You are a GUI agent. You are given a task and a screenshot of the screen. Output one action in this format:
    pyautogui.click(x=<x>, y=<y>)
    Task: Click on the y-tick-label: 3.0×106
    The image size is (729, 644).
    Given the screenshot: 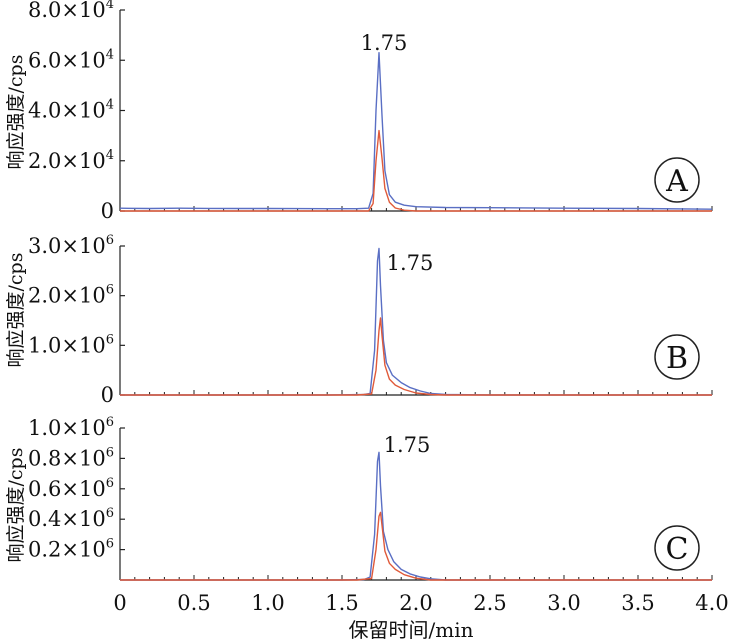 What is the action you would take?
    pyautogui.click(x=71, y=245)
    